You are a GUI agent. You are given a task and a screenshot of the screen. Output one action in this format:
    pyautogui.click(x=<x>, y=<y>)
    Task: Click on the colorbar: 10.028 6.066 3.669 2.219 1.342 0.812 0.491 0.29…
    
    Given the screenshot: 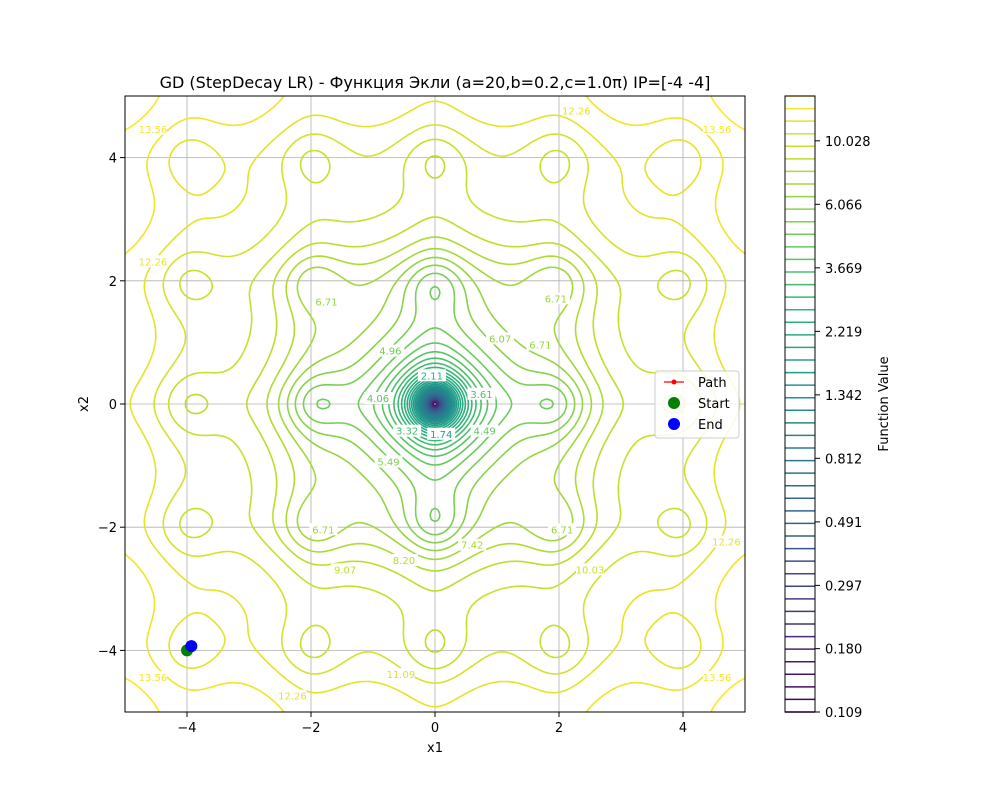 What is the action you would take?
    pyautogui.click(x=838, y=408)
    